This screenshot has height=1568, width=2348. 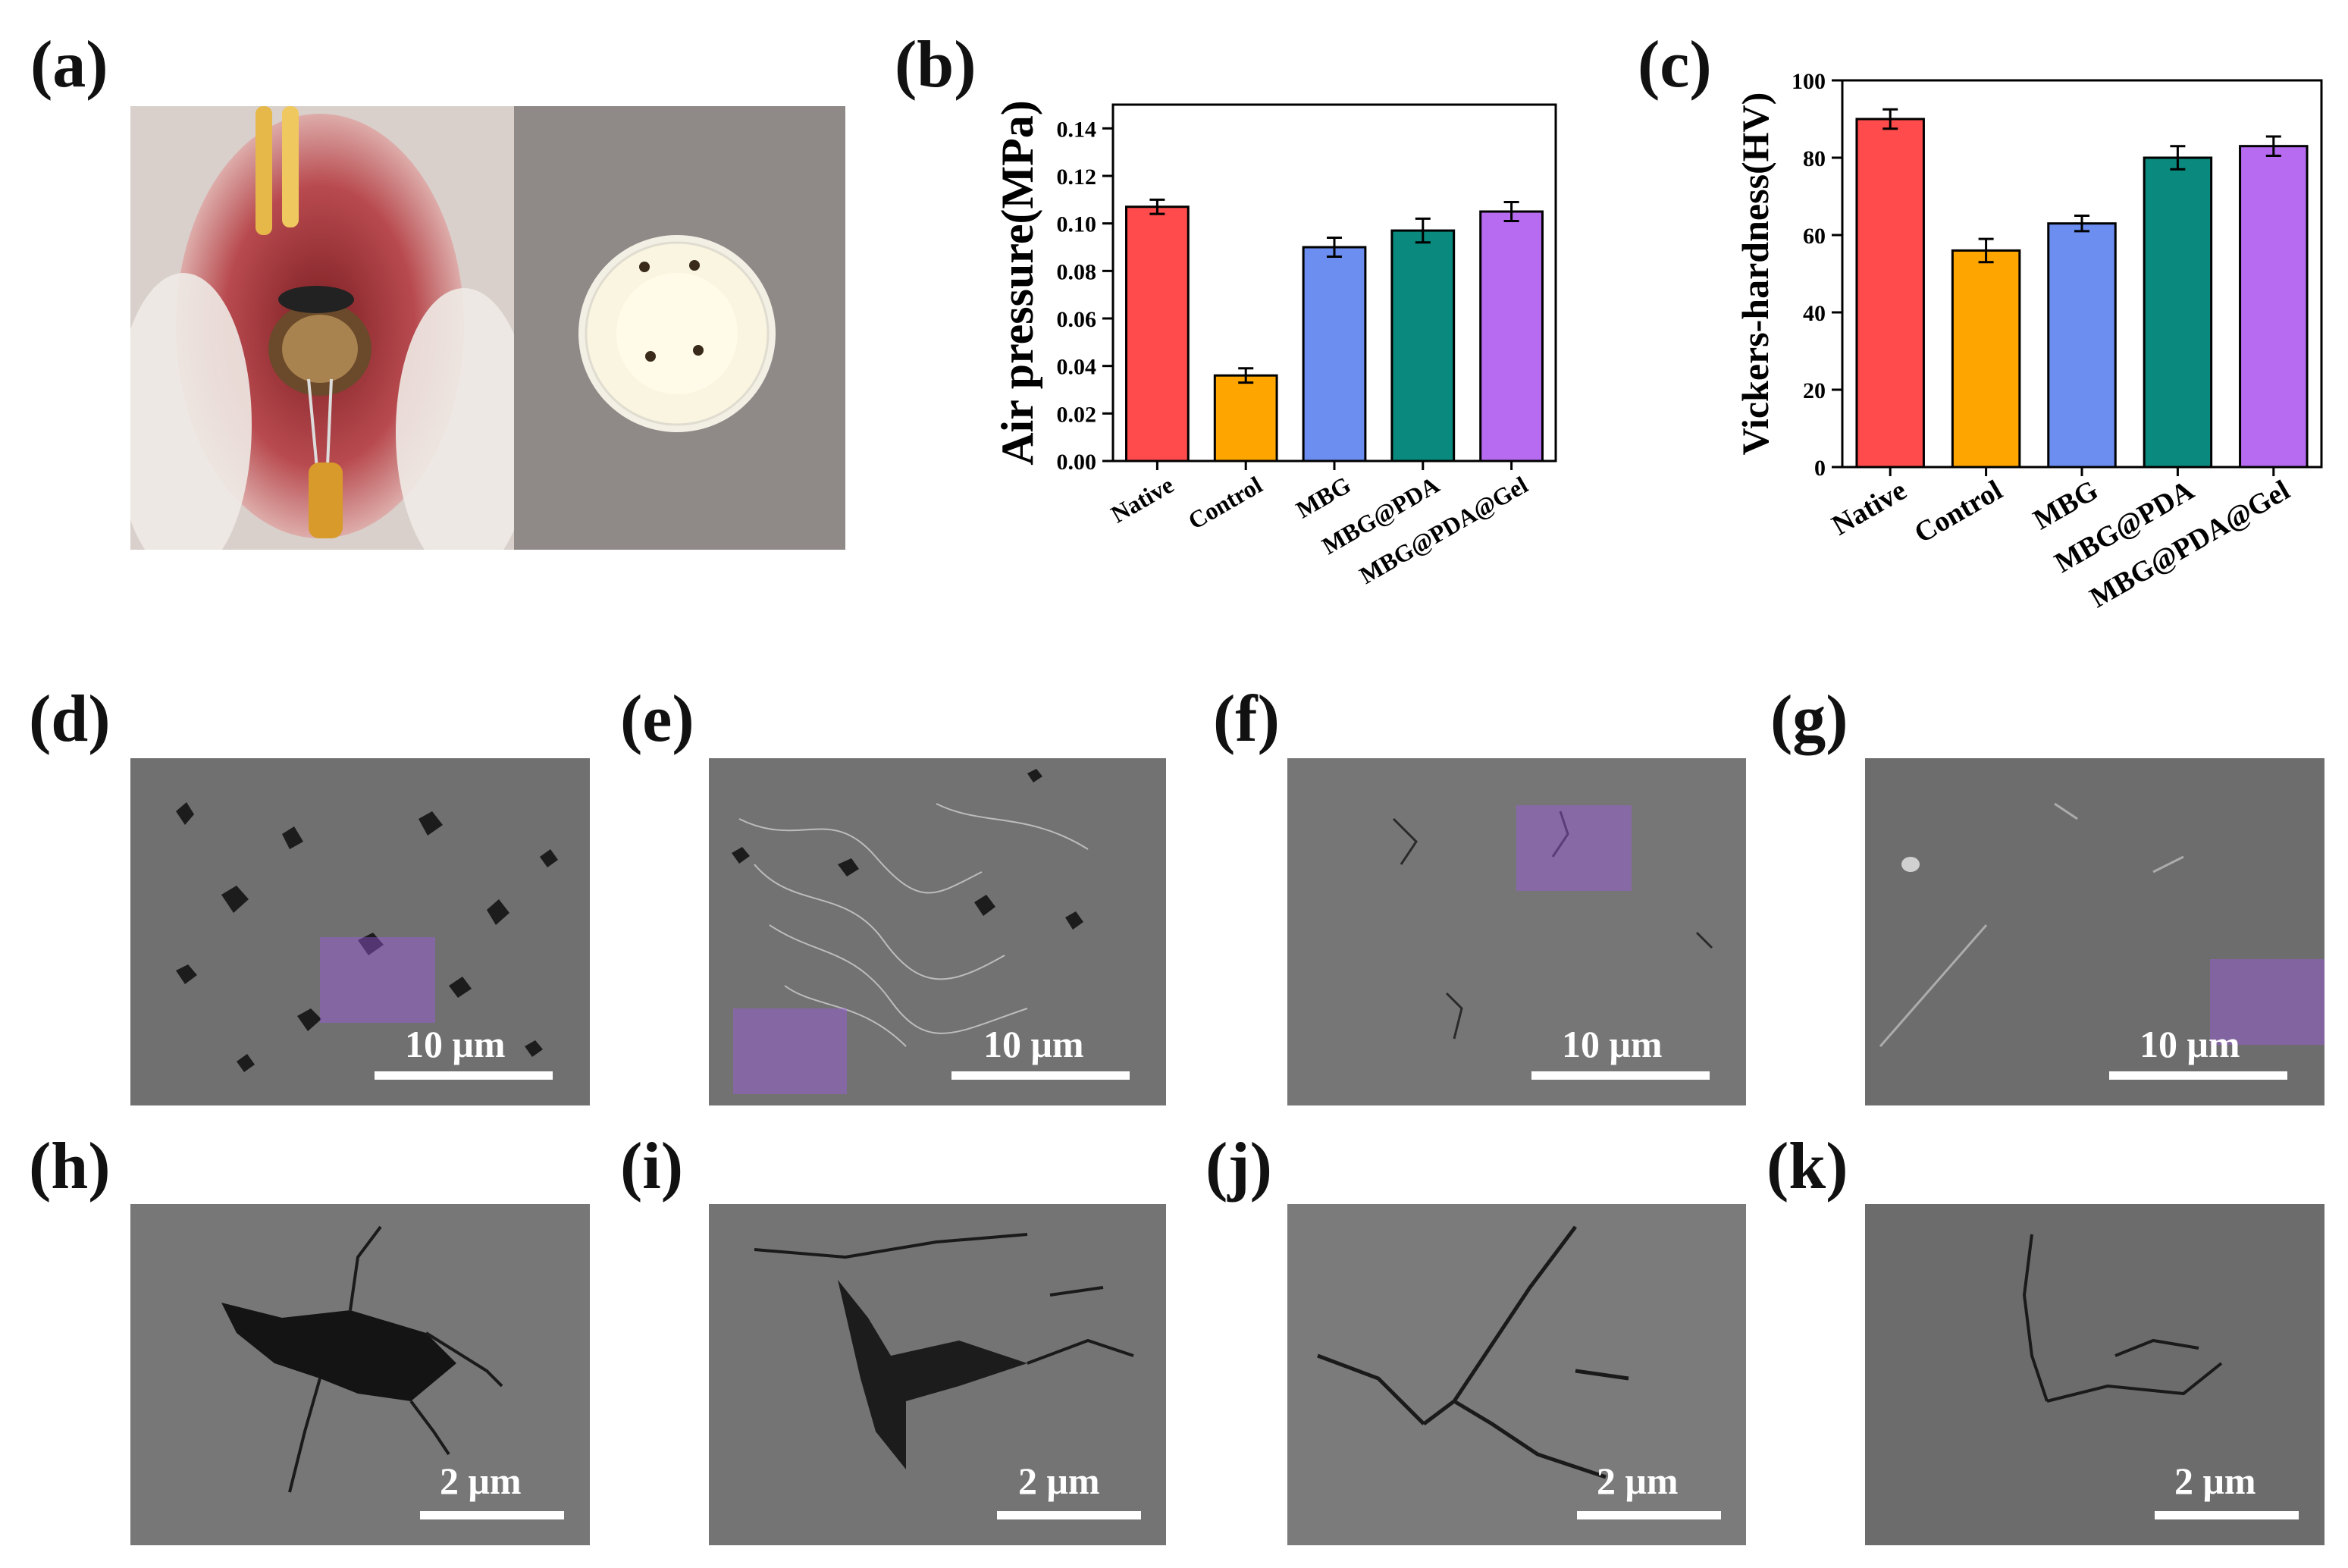 What do you see at coordinates (937, 932) in the screenshot?
I see `sem-image-e: 10 μm` at bounding box center [937, 932].